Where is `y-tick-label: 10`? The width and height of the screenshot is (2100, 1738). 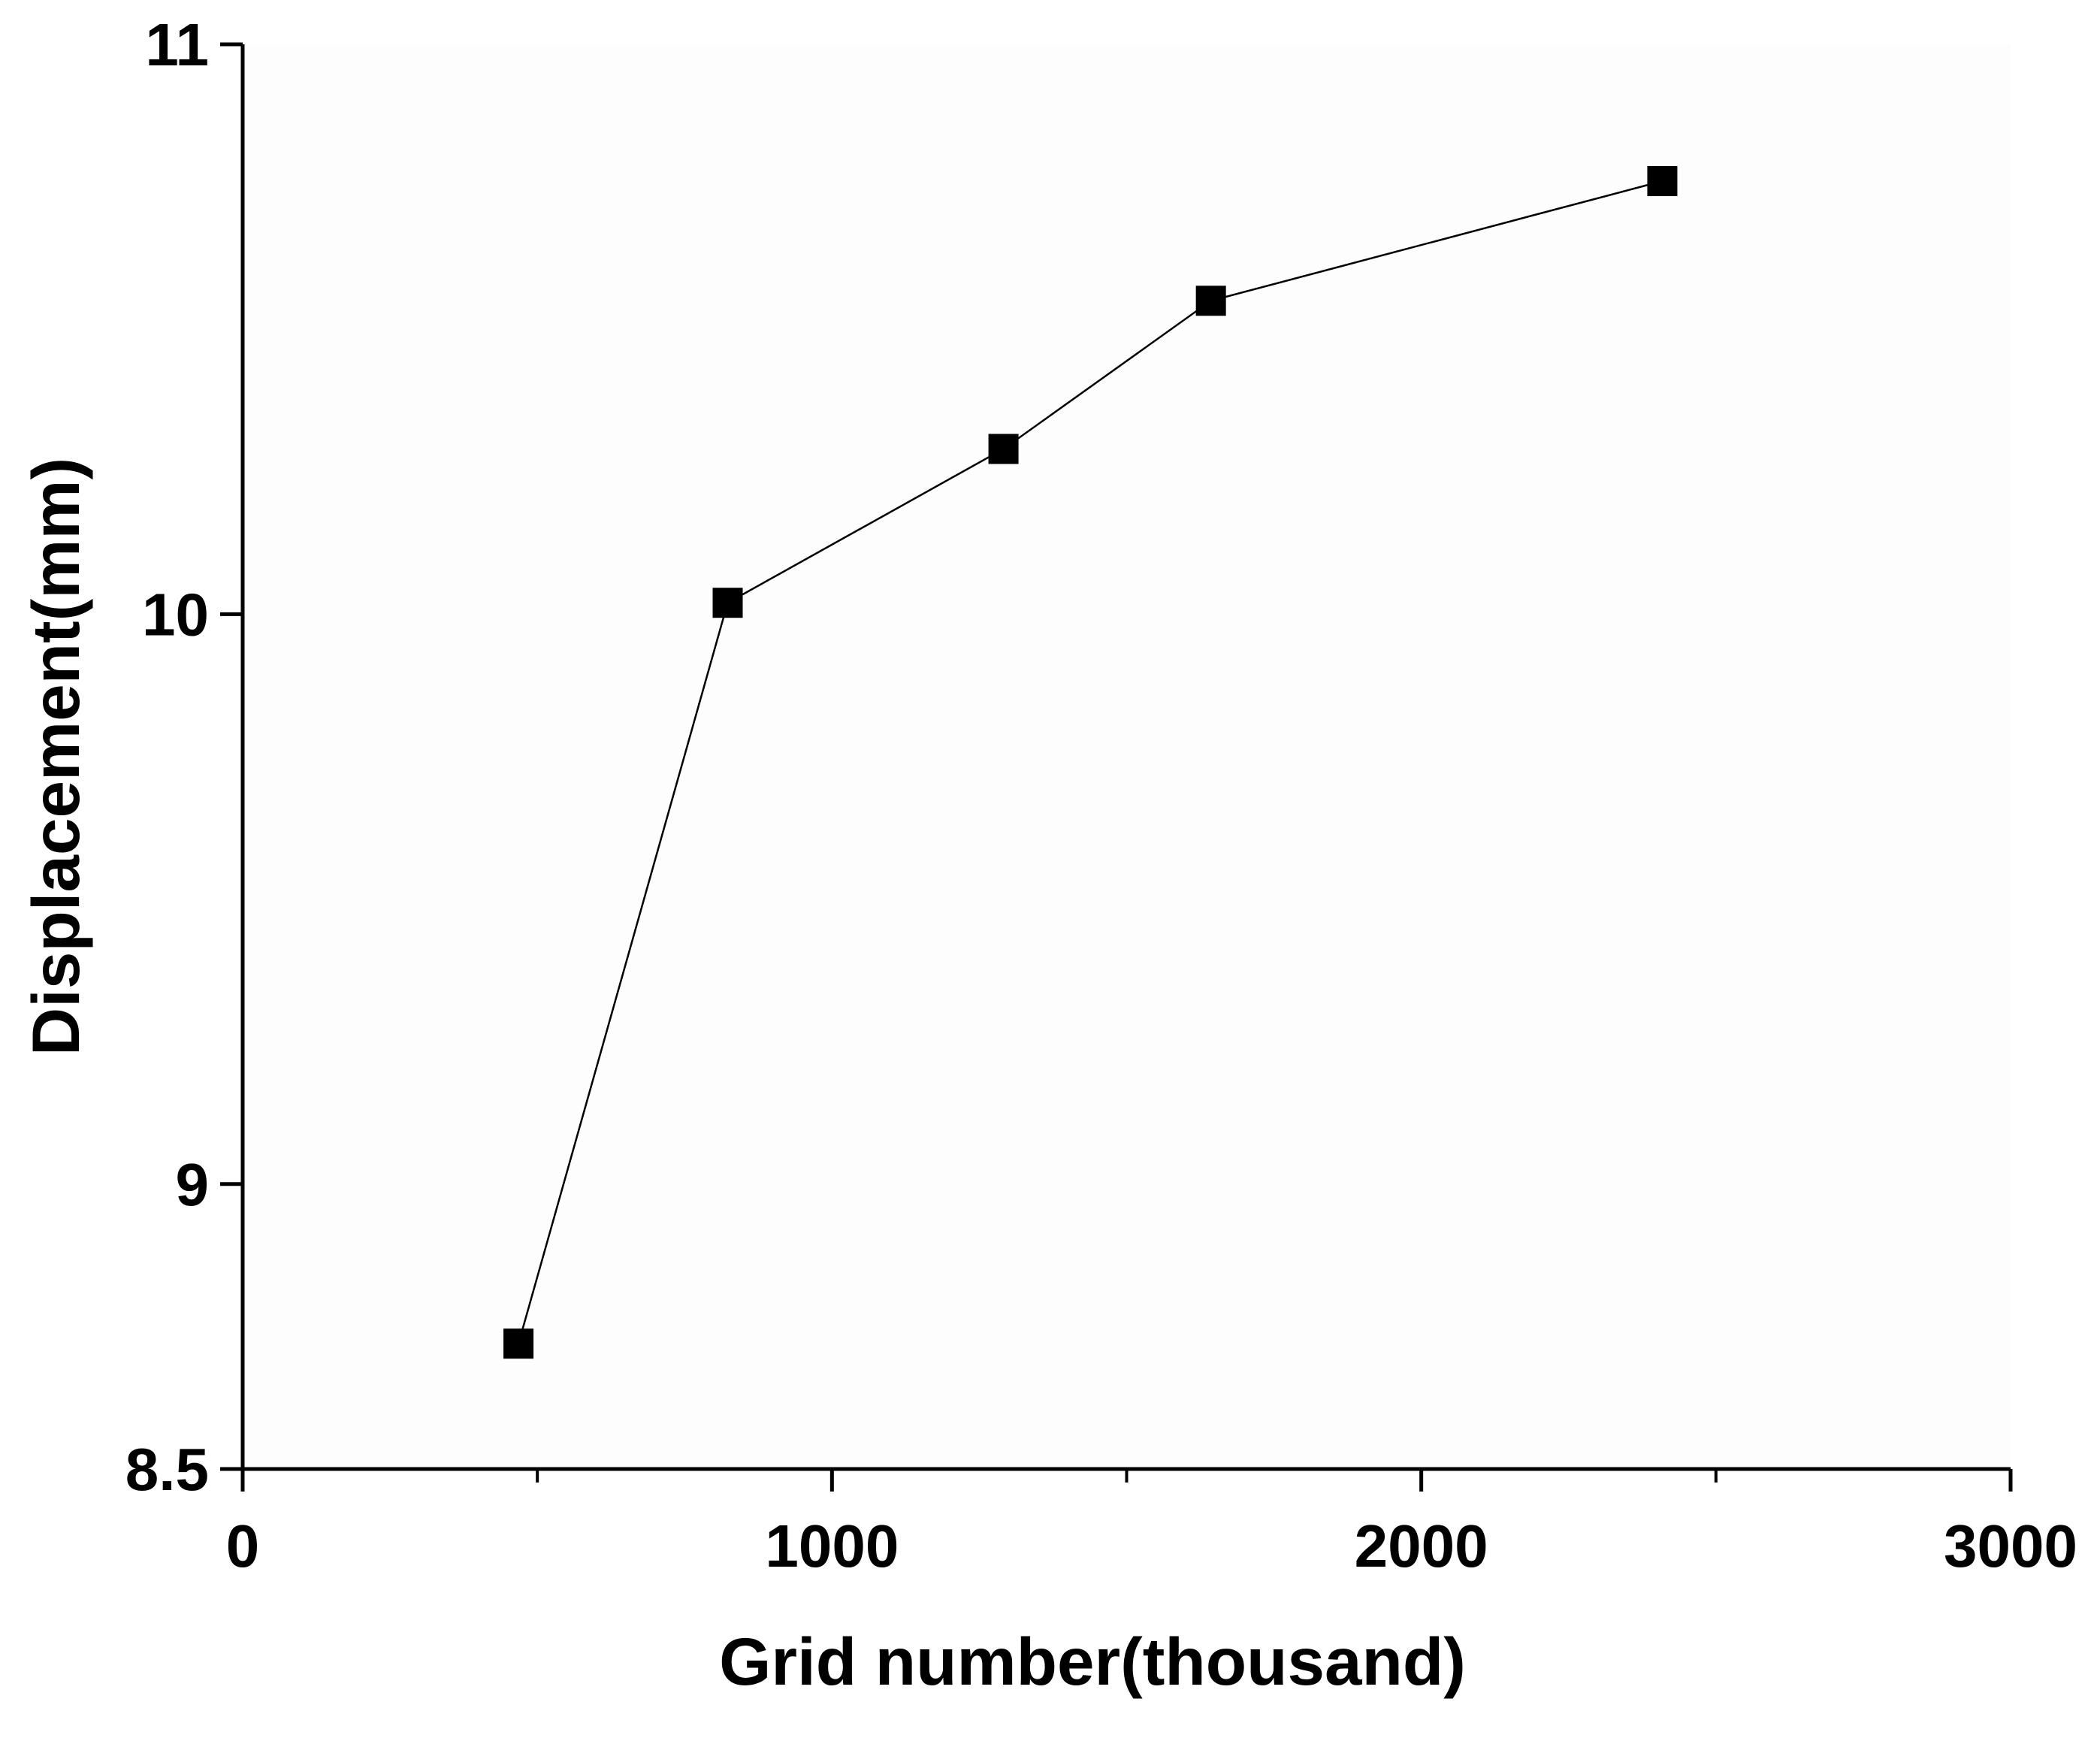 y-tick-label: 10 is located at coordinates (175, 614).